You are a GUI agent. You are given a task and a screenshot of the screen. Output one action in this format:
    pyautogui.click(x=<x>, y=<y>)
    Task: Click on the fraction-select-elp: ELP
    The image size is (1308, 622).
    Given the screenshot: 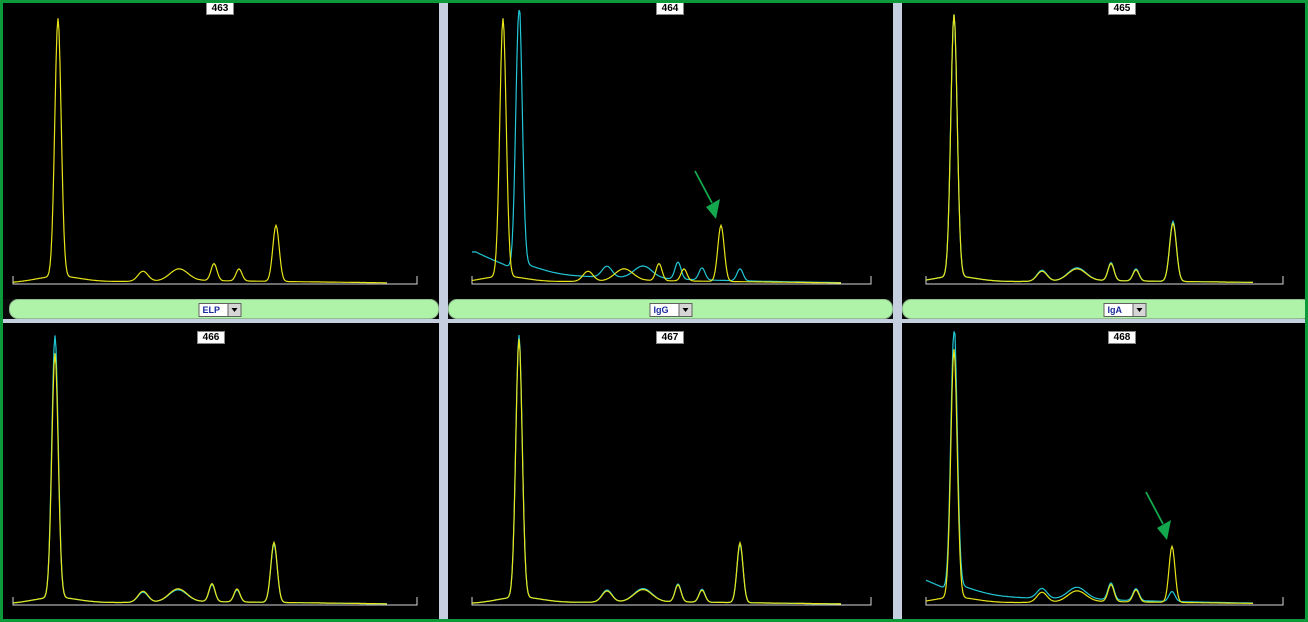 What is the action you would take?
    pyautogui.click(x=220, y=310)
    